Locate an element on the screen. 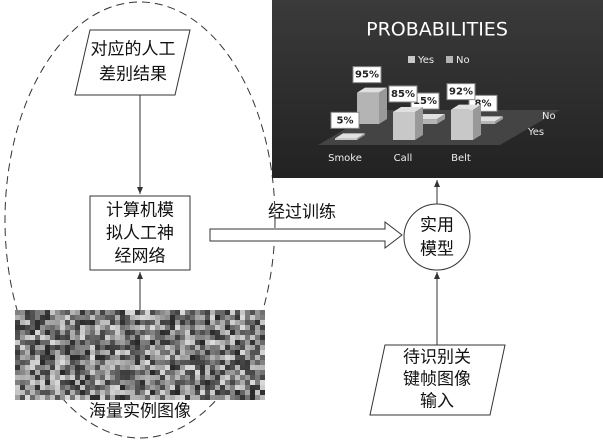 The width and height of the screenshot is (603, 446). node-label: 对应的人工 is located at coordinates (133, 50).